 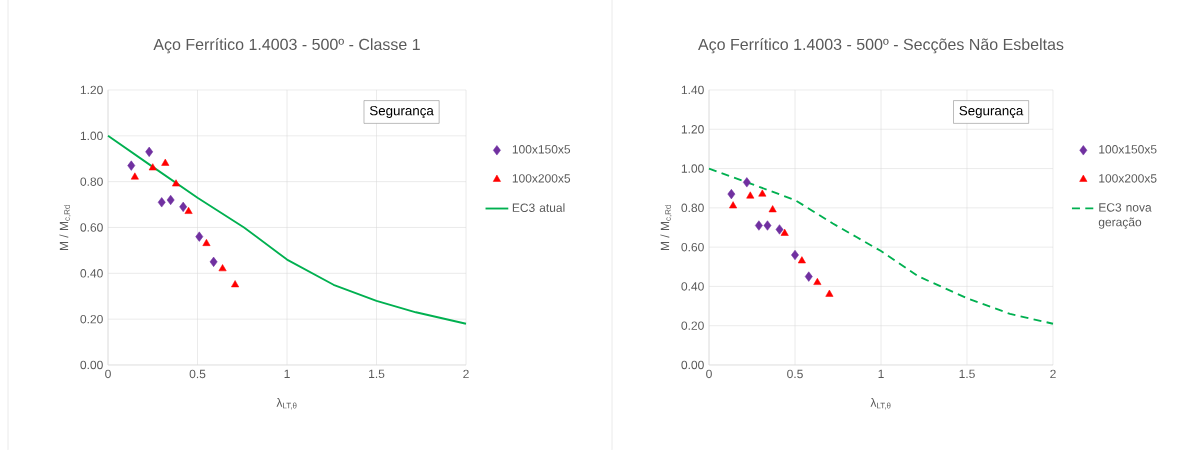 What do you see at coordinates (286, 46) in the screenshot?
I see `chart-title: Aço Ferrítico 1.4003 - 500º - Classe 1` at bounding box center [286, 46].